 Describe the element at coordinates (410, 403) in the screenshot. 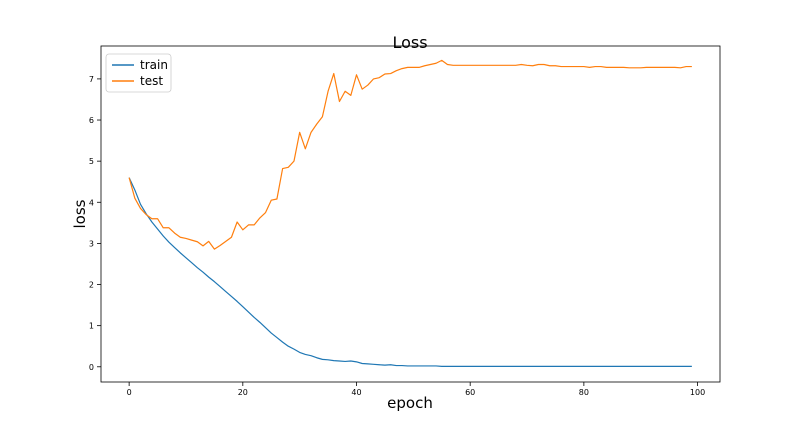

I see `x-axis-label: epoch` at that location.